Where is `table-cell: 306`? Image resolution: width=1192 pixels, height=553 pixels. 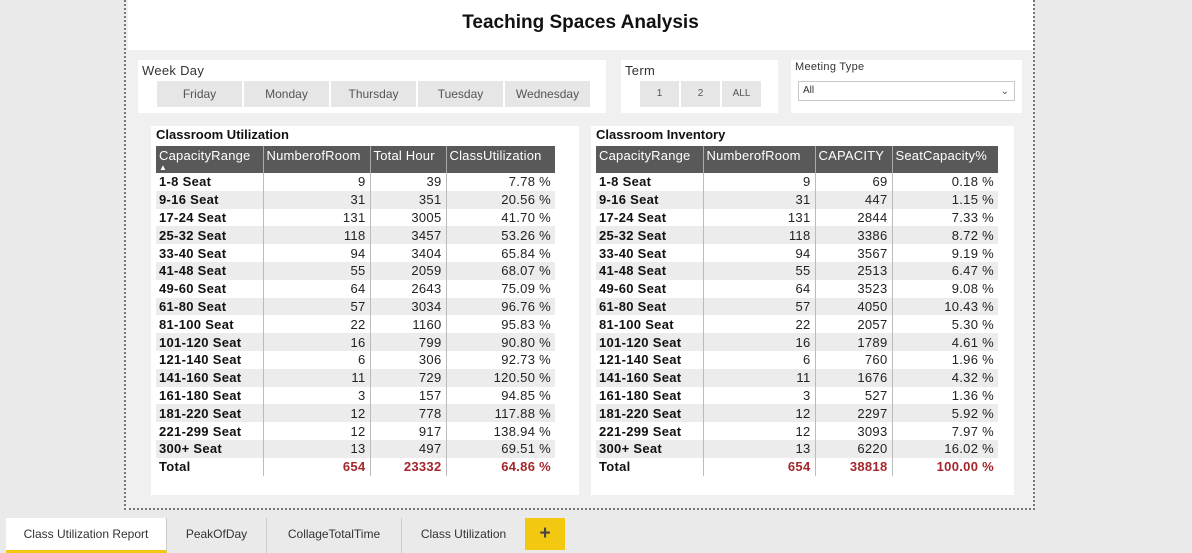
table-cell: 306 is located at coordinates (408, 359).